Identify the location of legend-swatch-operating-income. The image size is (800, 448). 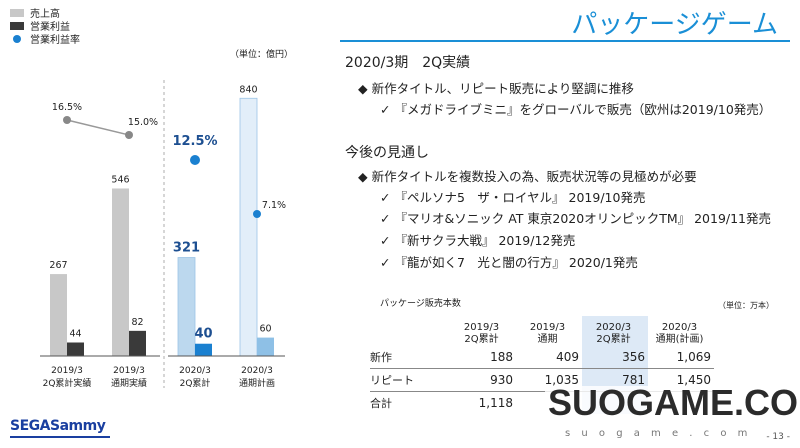
(17, 25).